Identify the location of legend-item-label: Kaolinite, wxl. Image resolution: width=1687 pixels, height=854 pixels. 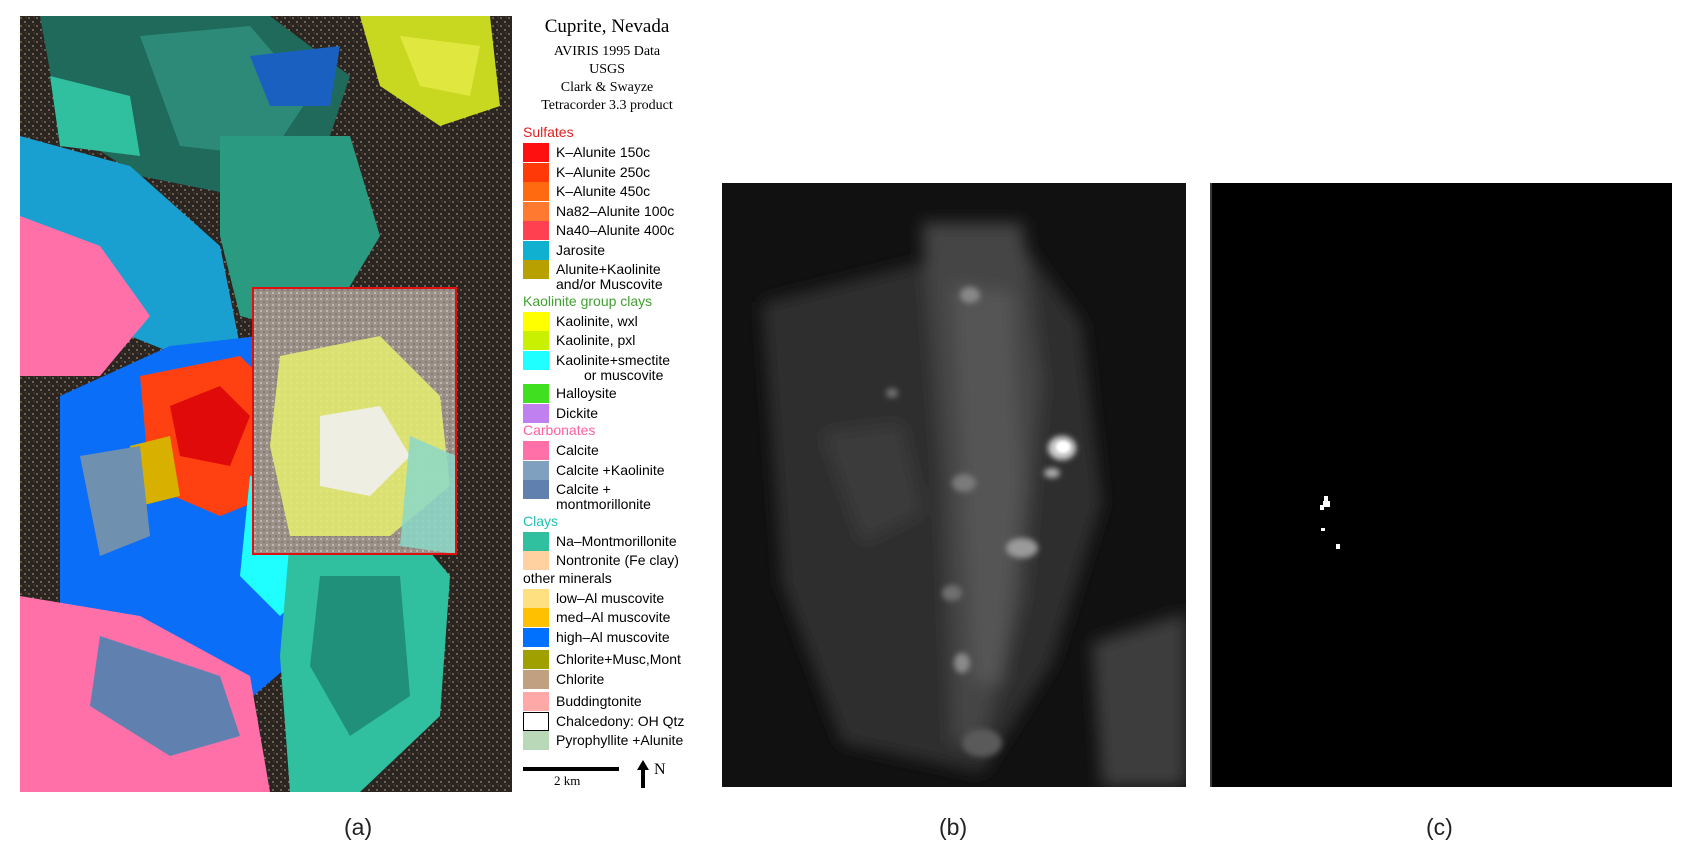
(597, 320).